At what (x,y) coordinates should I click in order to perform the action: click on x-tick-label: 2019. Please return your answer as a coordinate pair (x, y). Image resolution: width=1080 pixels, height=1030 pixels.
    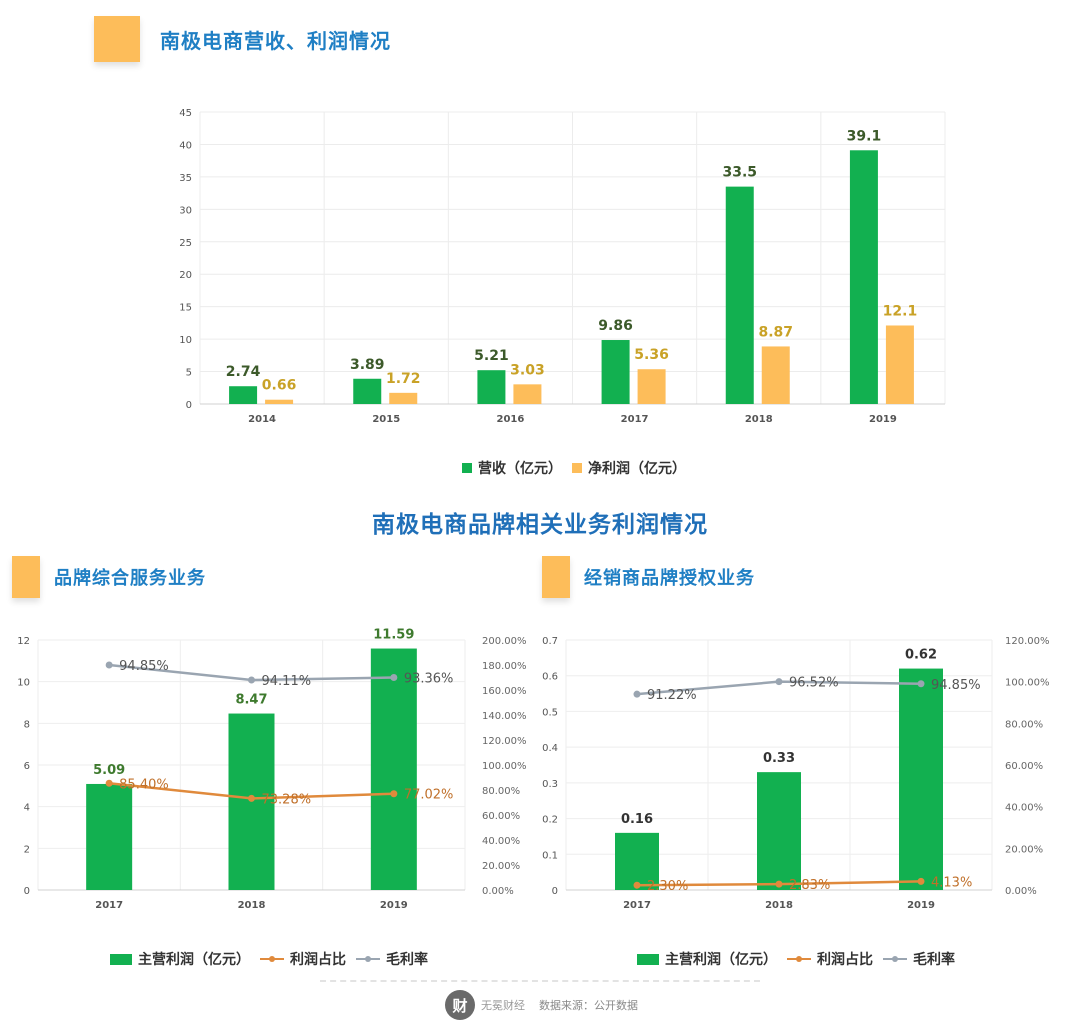
    Looking at the image, I should click on (883, 419).